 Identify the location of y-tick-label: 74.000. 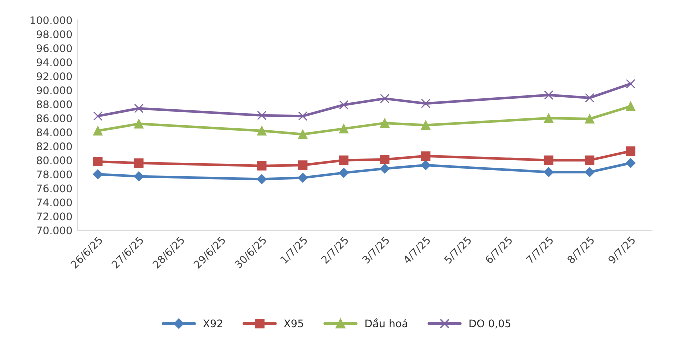
(54, 202).